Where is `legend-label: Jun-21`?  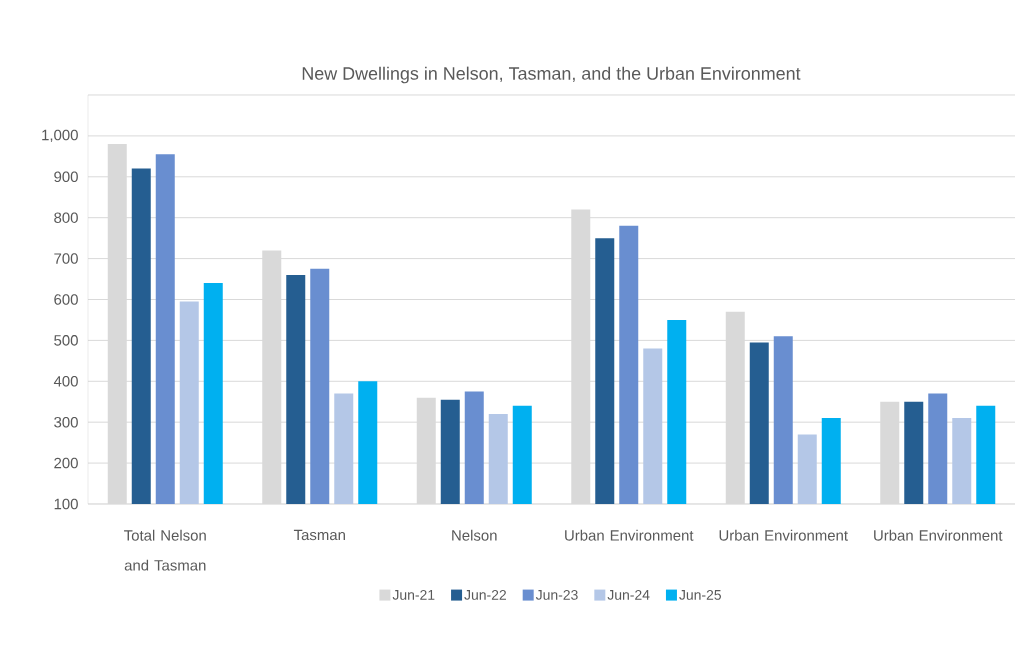
legend-label: Jun-21 is located at coordinates (413, 594).